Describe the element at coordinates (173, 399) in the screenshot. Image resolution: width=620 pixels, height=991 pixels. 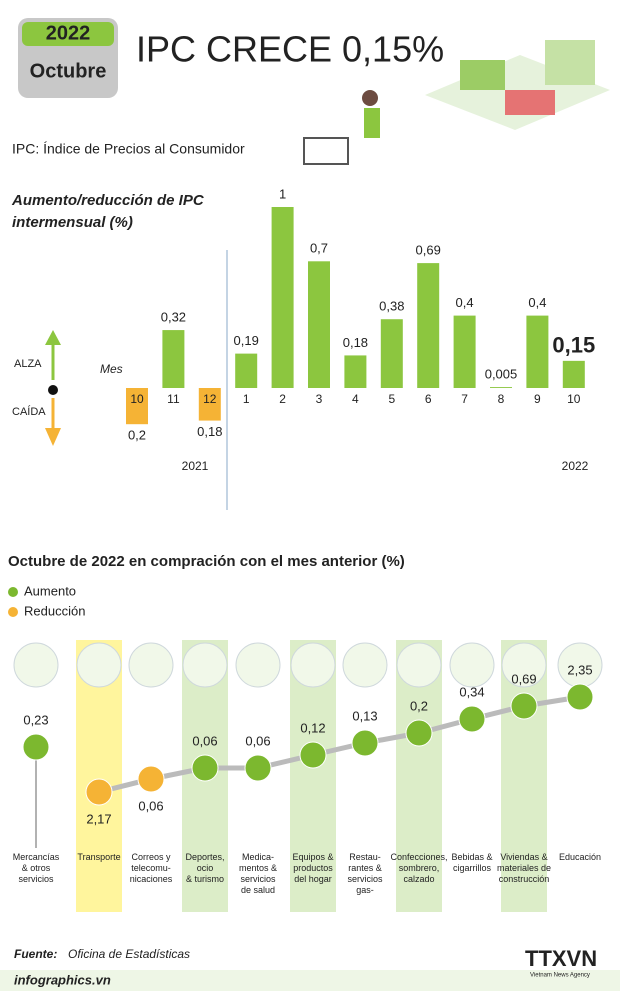
I see `x-tick-label: 11` at that location.